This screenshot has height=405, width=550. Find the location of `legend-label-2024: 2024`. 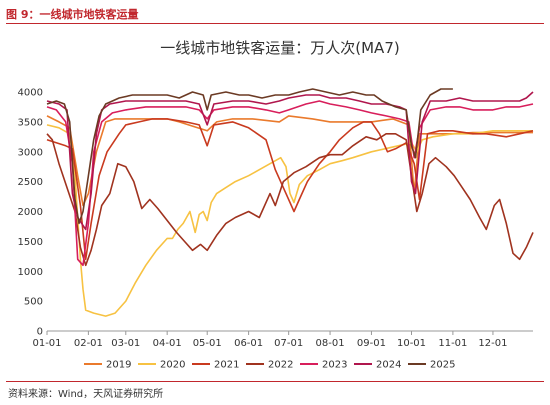

legend-label-2024: 2024 is located at coordinates (388, 365).